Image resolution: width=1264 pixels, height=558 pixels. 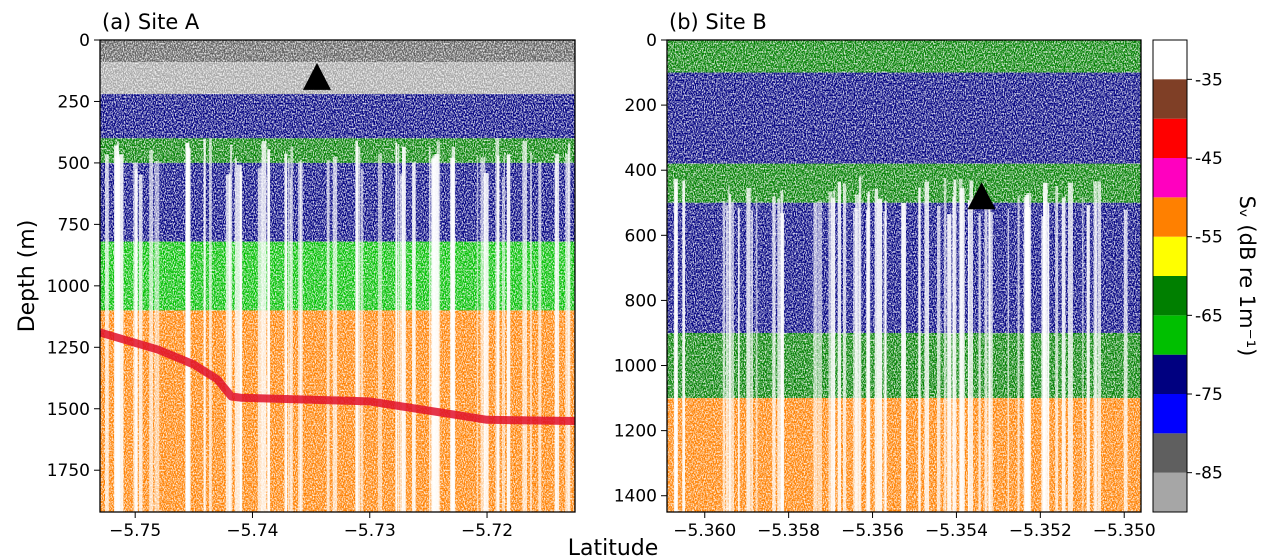 I want to click on y-tick-label: 1750, so click(x=68, y=471).